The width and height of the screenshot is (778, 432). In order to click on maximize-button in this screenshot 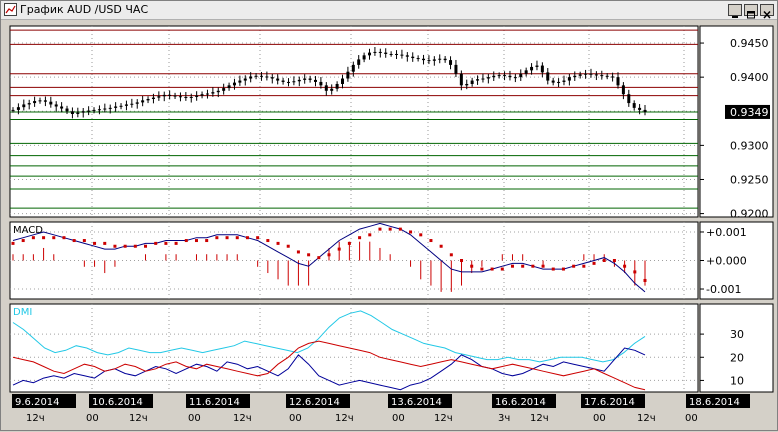, I will do `click(751, 11)`.